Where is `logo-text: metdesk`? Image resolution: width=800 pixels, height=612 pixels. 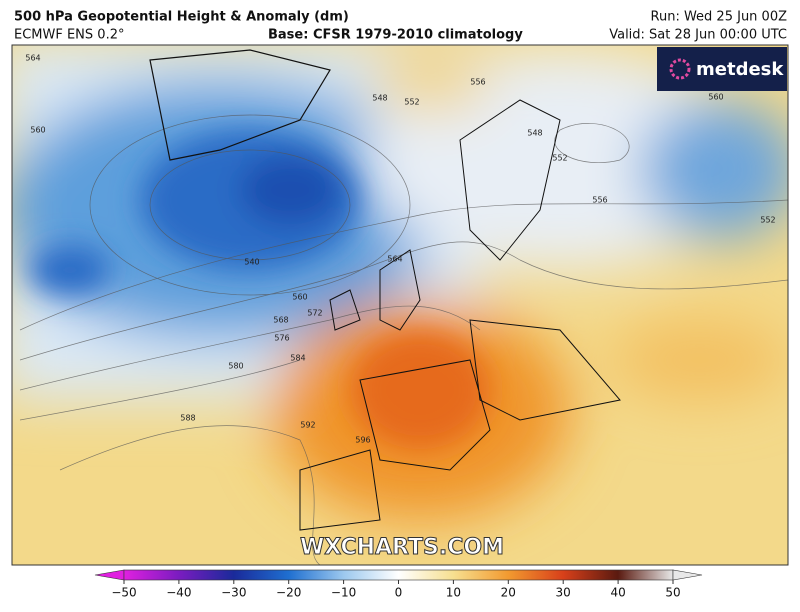 logo-text: metdesk is located at coordinates (740, 69).